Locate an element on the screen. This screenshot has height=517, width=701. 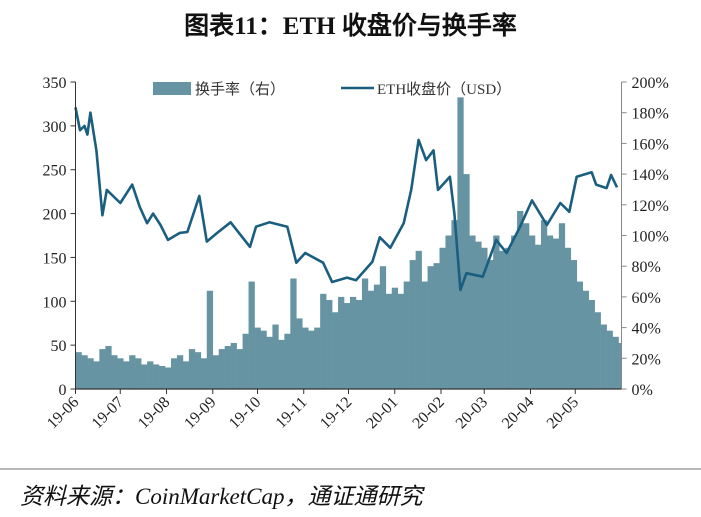
chart-title: 图表11：ETH 收盘价与换手率 is located at coordinates (350, 26).